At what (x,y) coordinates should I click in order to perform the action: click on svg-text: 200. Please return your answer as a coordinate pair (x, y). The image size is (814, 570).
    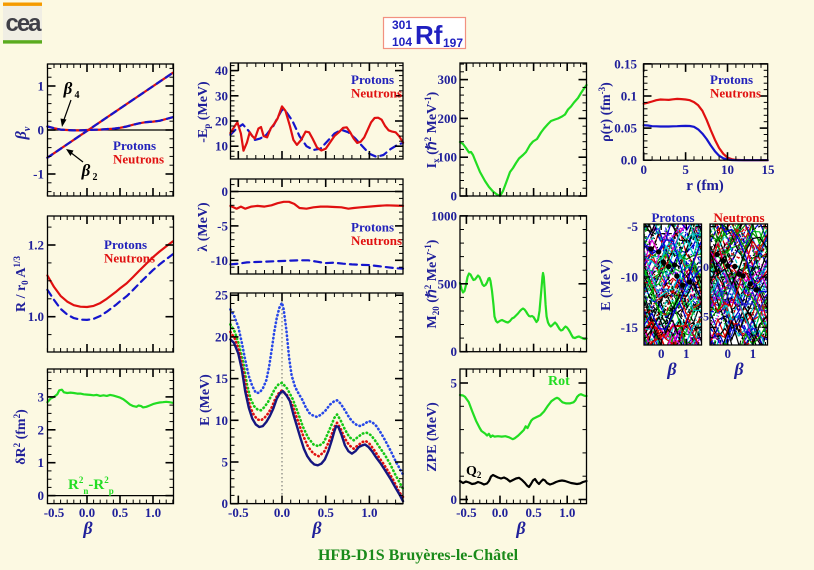
    Looking at the image, I should click on (448, 118).